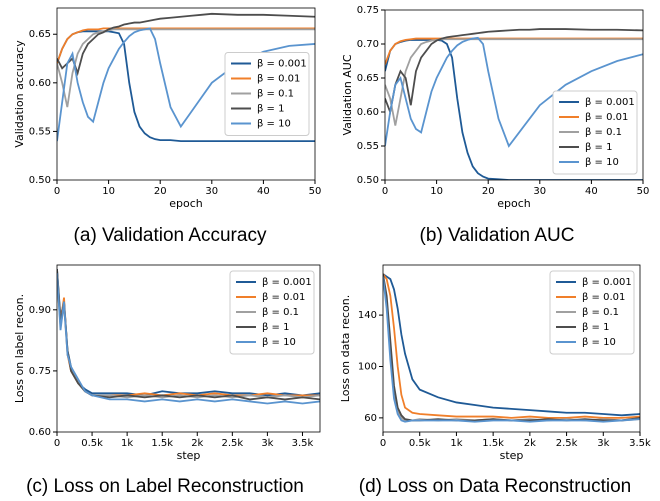 This screenshot has height=501, width=660. Describe the element at coordinates (495, 486) in the screenshot. I see `caption: (d) Loss on Data Reconstruction` at that location.